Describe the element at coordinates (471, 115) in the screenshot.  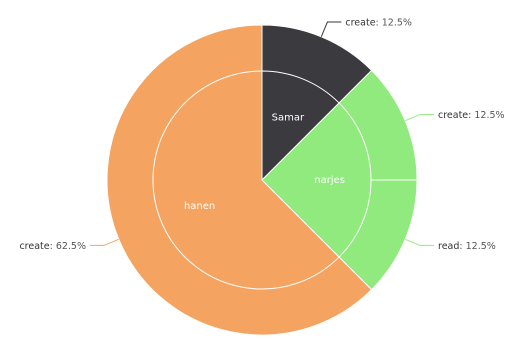
I see `callout-label-narjes-create: create: 12.5%` at that location.